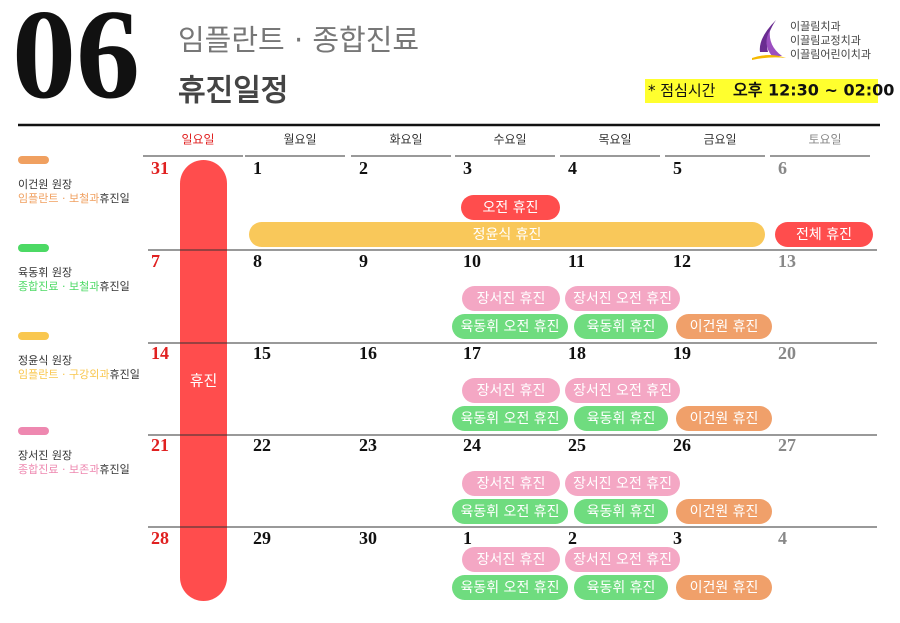 This screenshot has height=623, width=900. What do you see at coordinates (719, 140) in the screenshot?
I see `weekday: 금요일` at bounding box center [719, 140].